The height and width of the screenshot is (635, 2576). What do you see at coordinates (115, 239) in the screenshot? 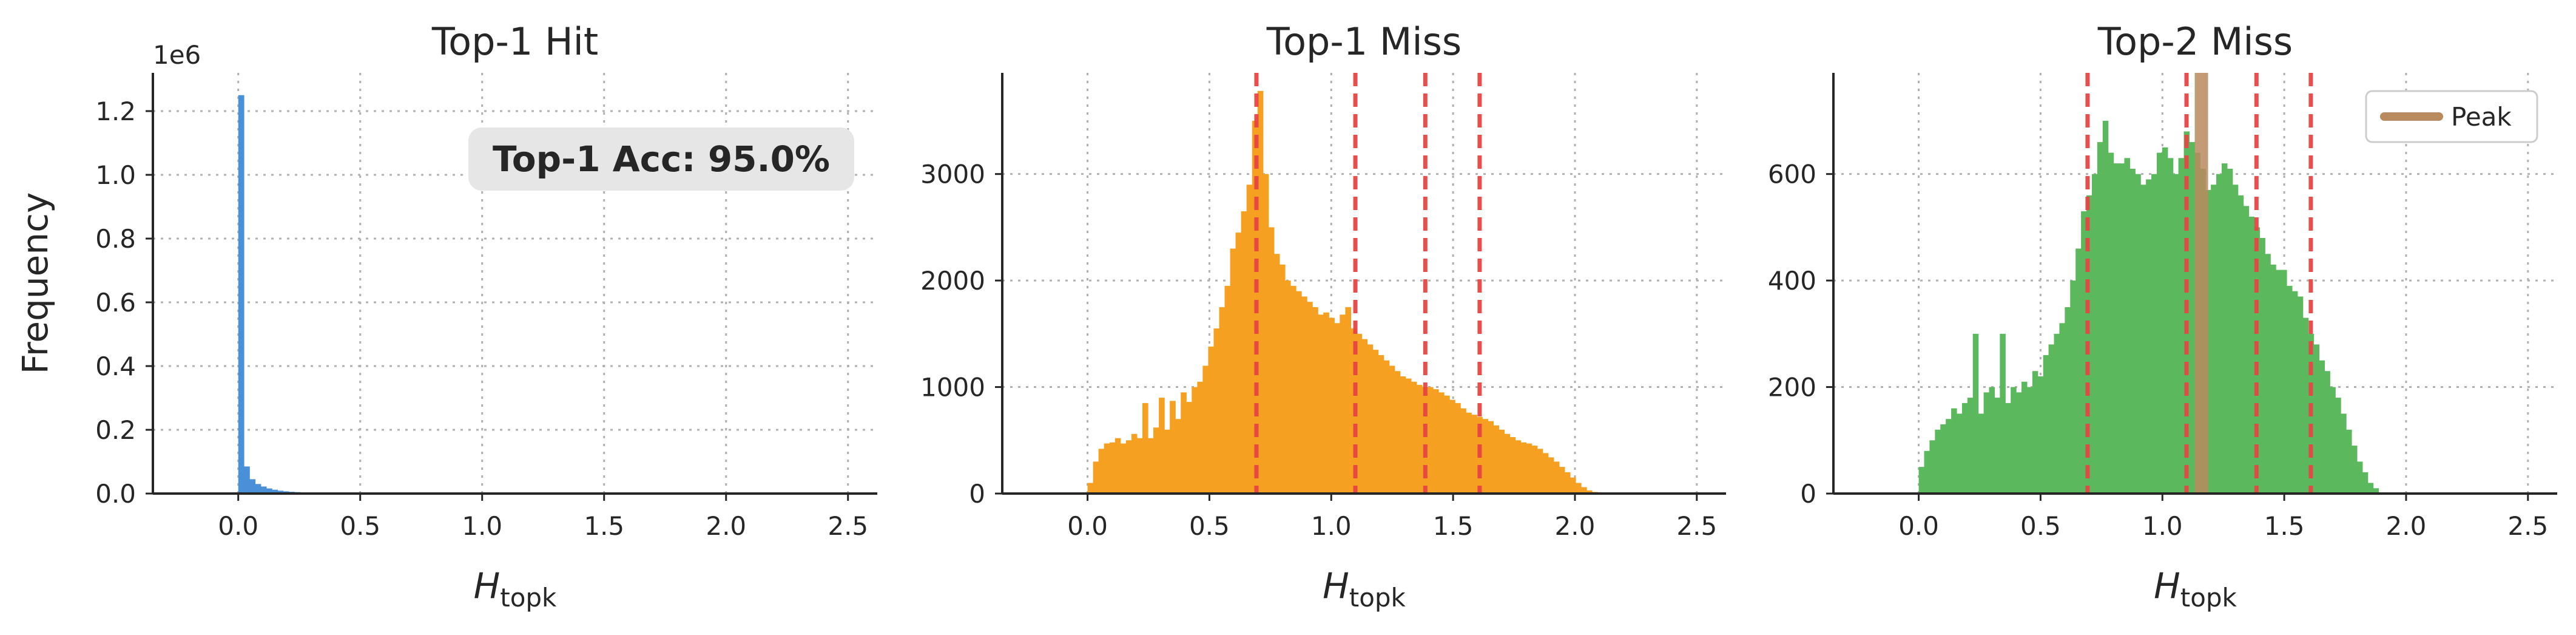
I see `y-tick-label: 0.8` at bounding box center [115, 239].